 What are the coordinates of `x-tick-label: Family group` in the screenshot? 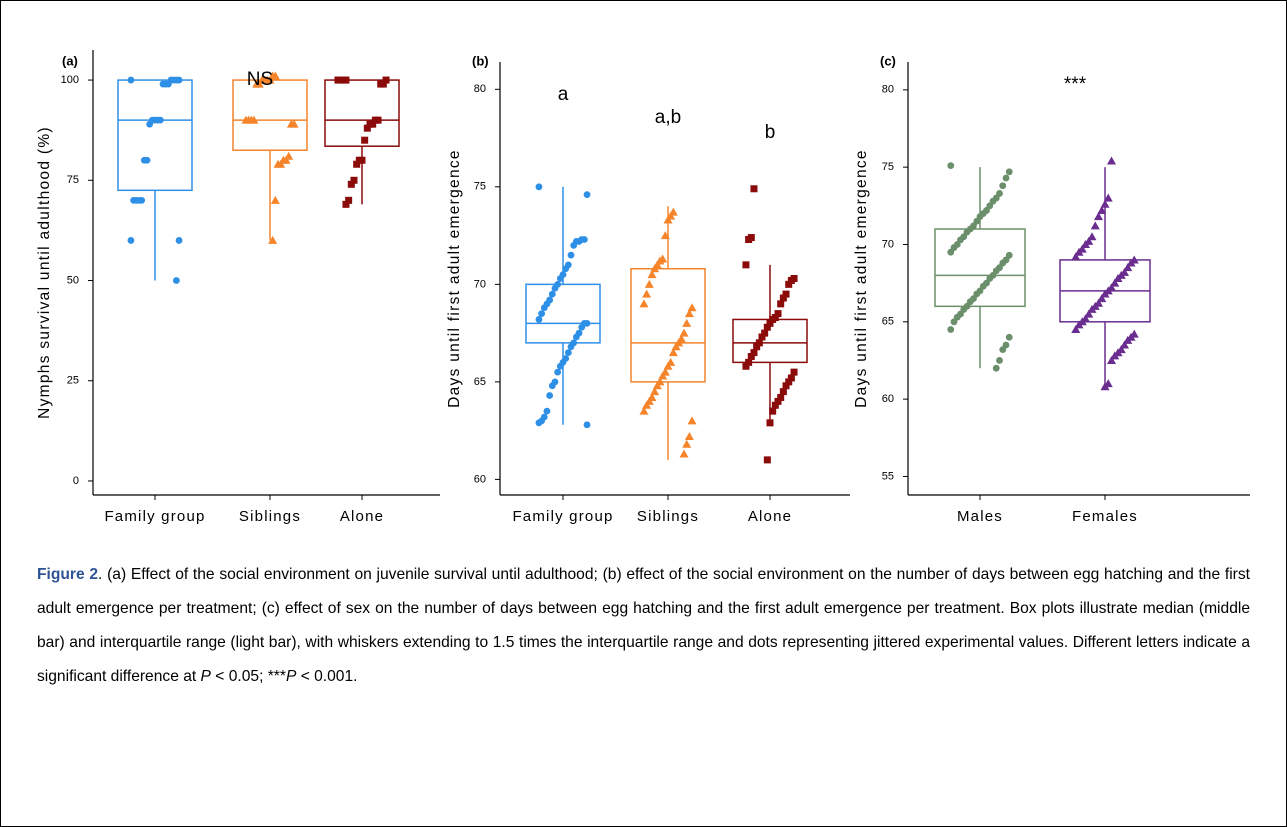 It's located at (154, 516).